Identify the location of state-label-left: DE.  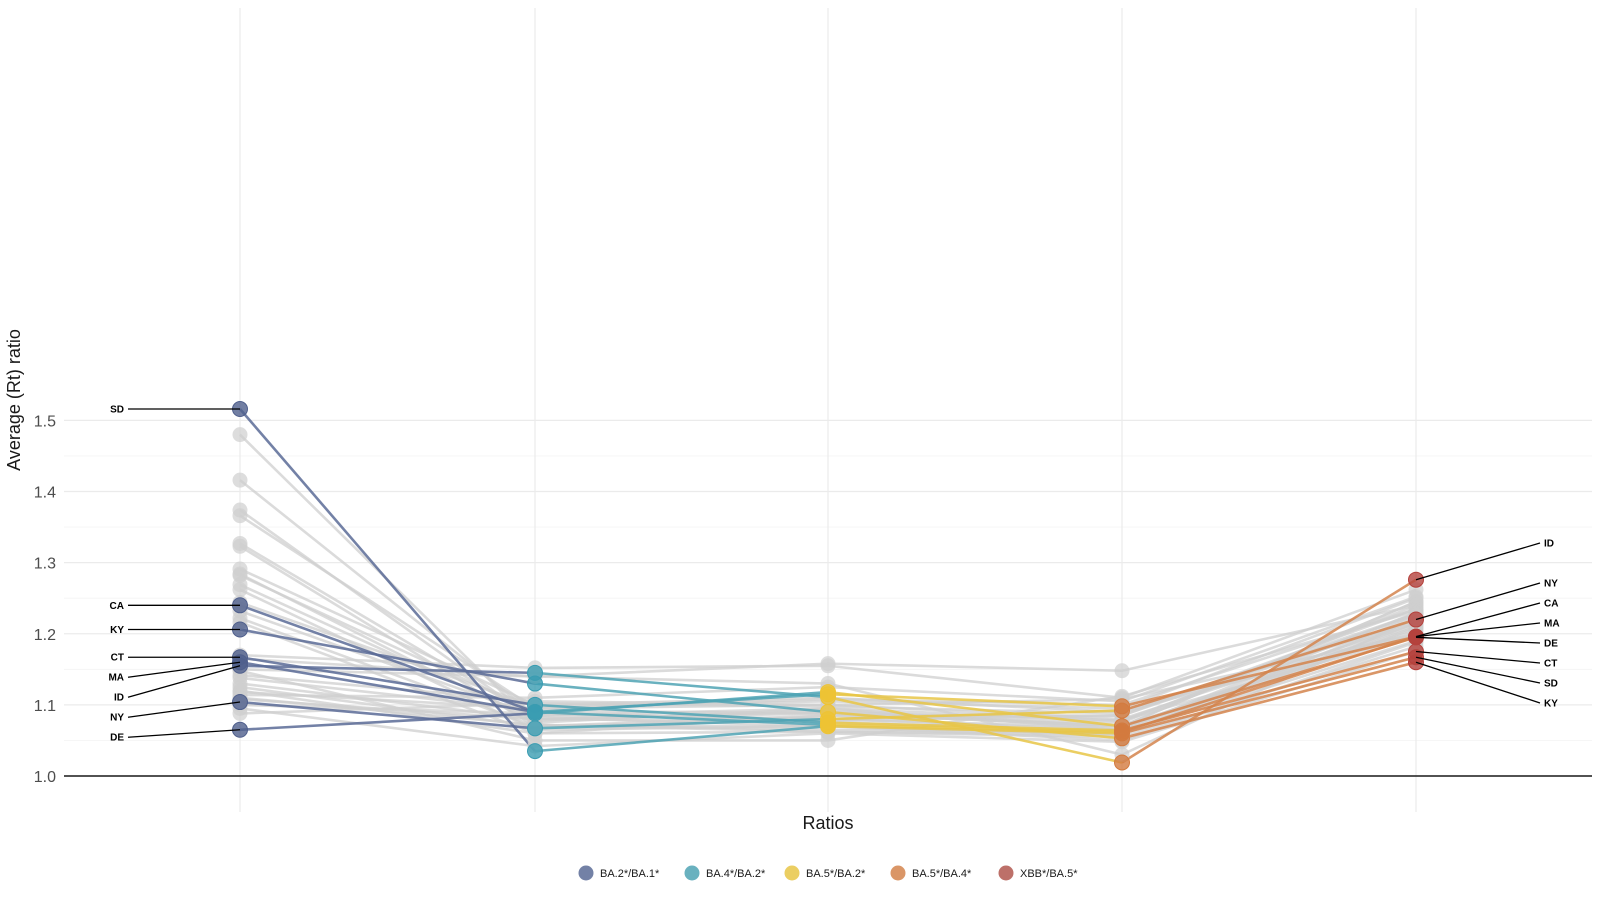
(117, 738).